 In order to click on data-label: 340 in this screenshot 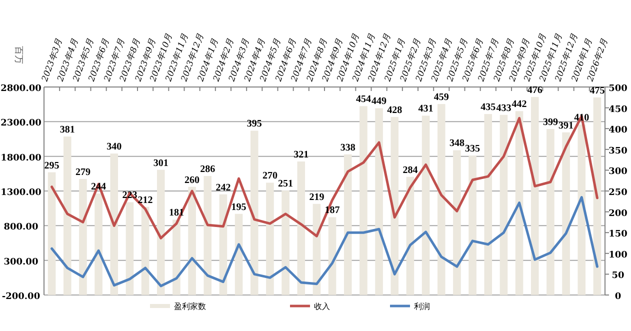, I will do `click(114, 147)`.